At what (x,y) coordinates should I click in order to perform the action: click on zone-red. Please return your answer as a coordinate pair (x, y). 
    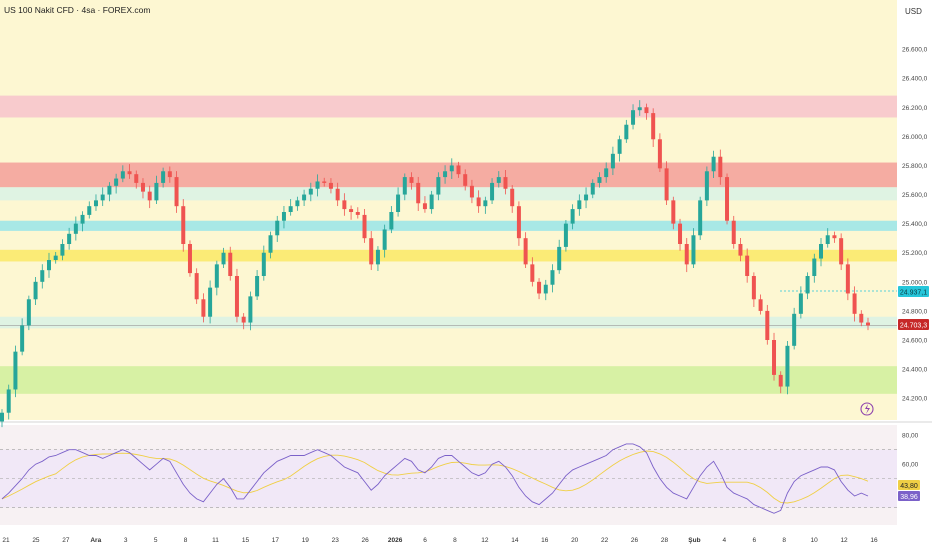
    Looking at the image, I should click on (448, 175).